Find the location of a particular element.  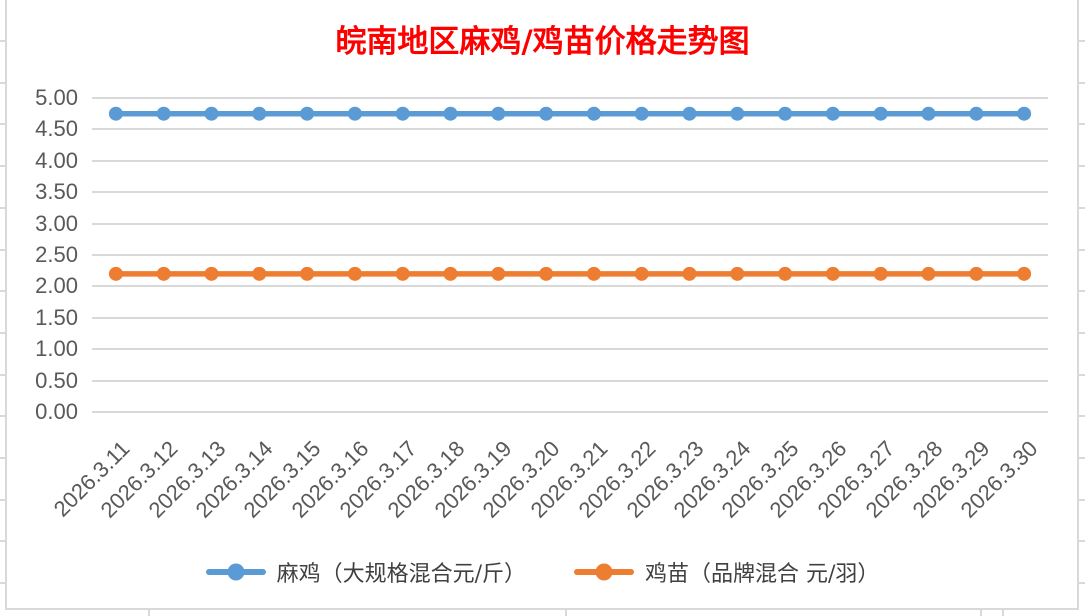

y-axis-tick-label: 3.00 is located at coordinates (56, 223).